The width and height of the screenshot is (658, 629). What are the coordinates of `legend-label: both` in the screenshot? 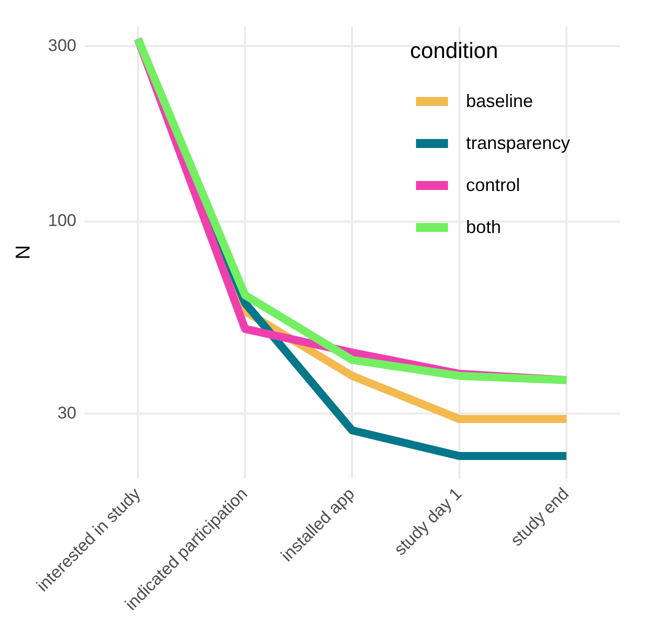 It's located at (484, 227).